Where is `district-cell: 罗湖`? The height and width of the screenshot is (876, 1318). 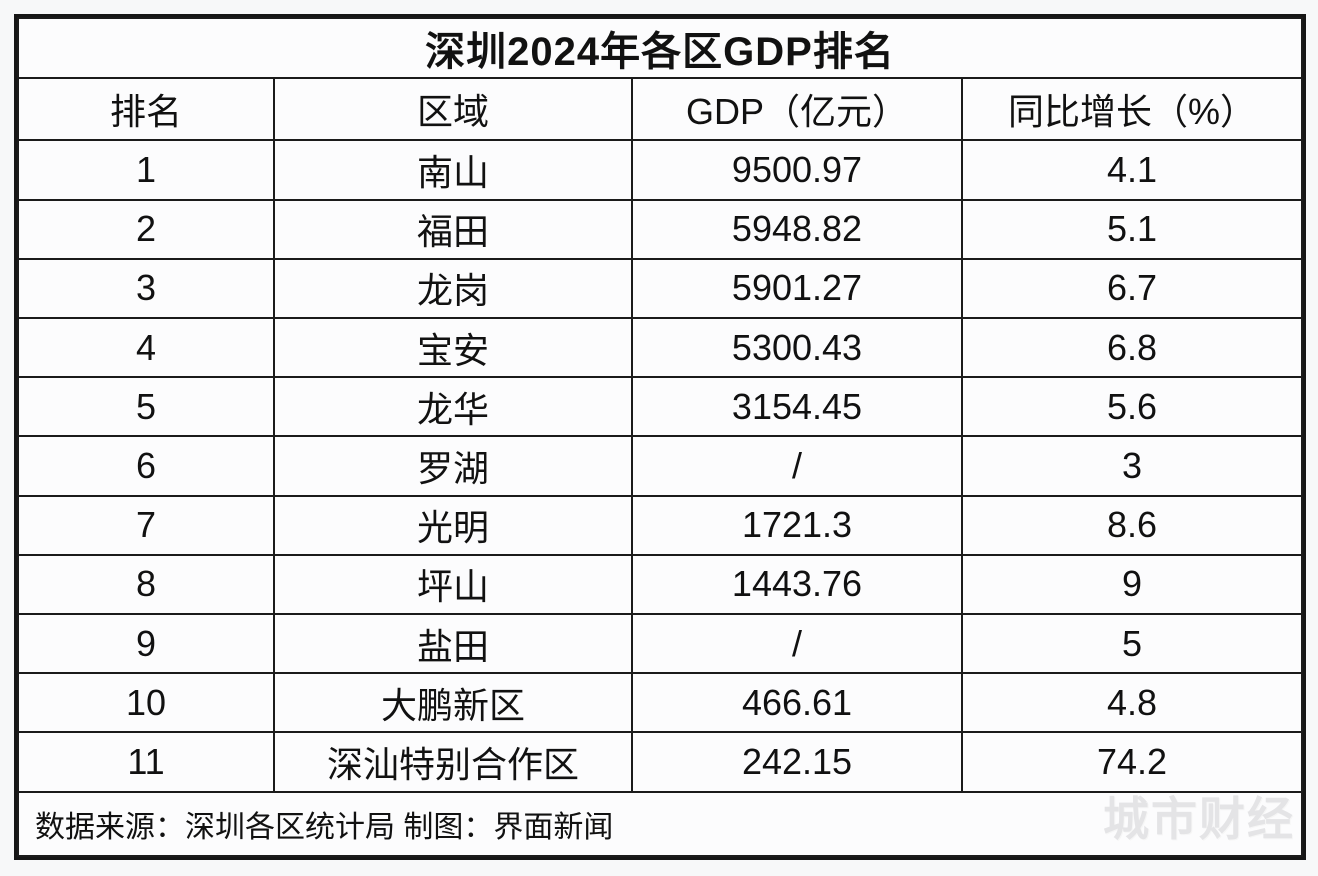 district-cell: 罗湖 is located at coordinates (453, 466).